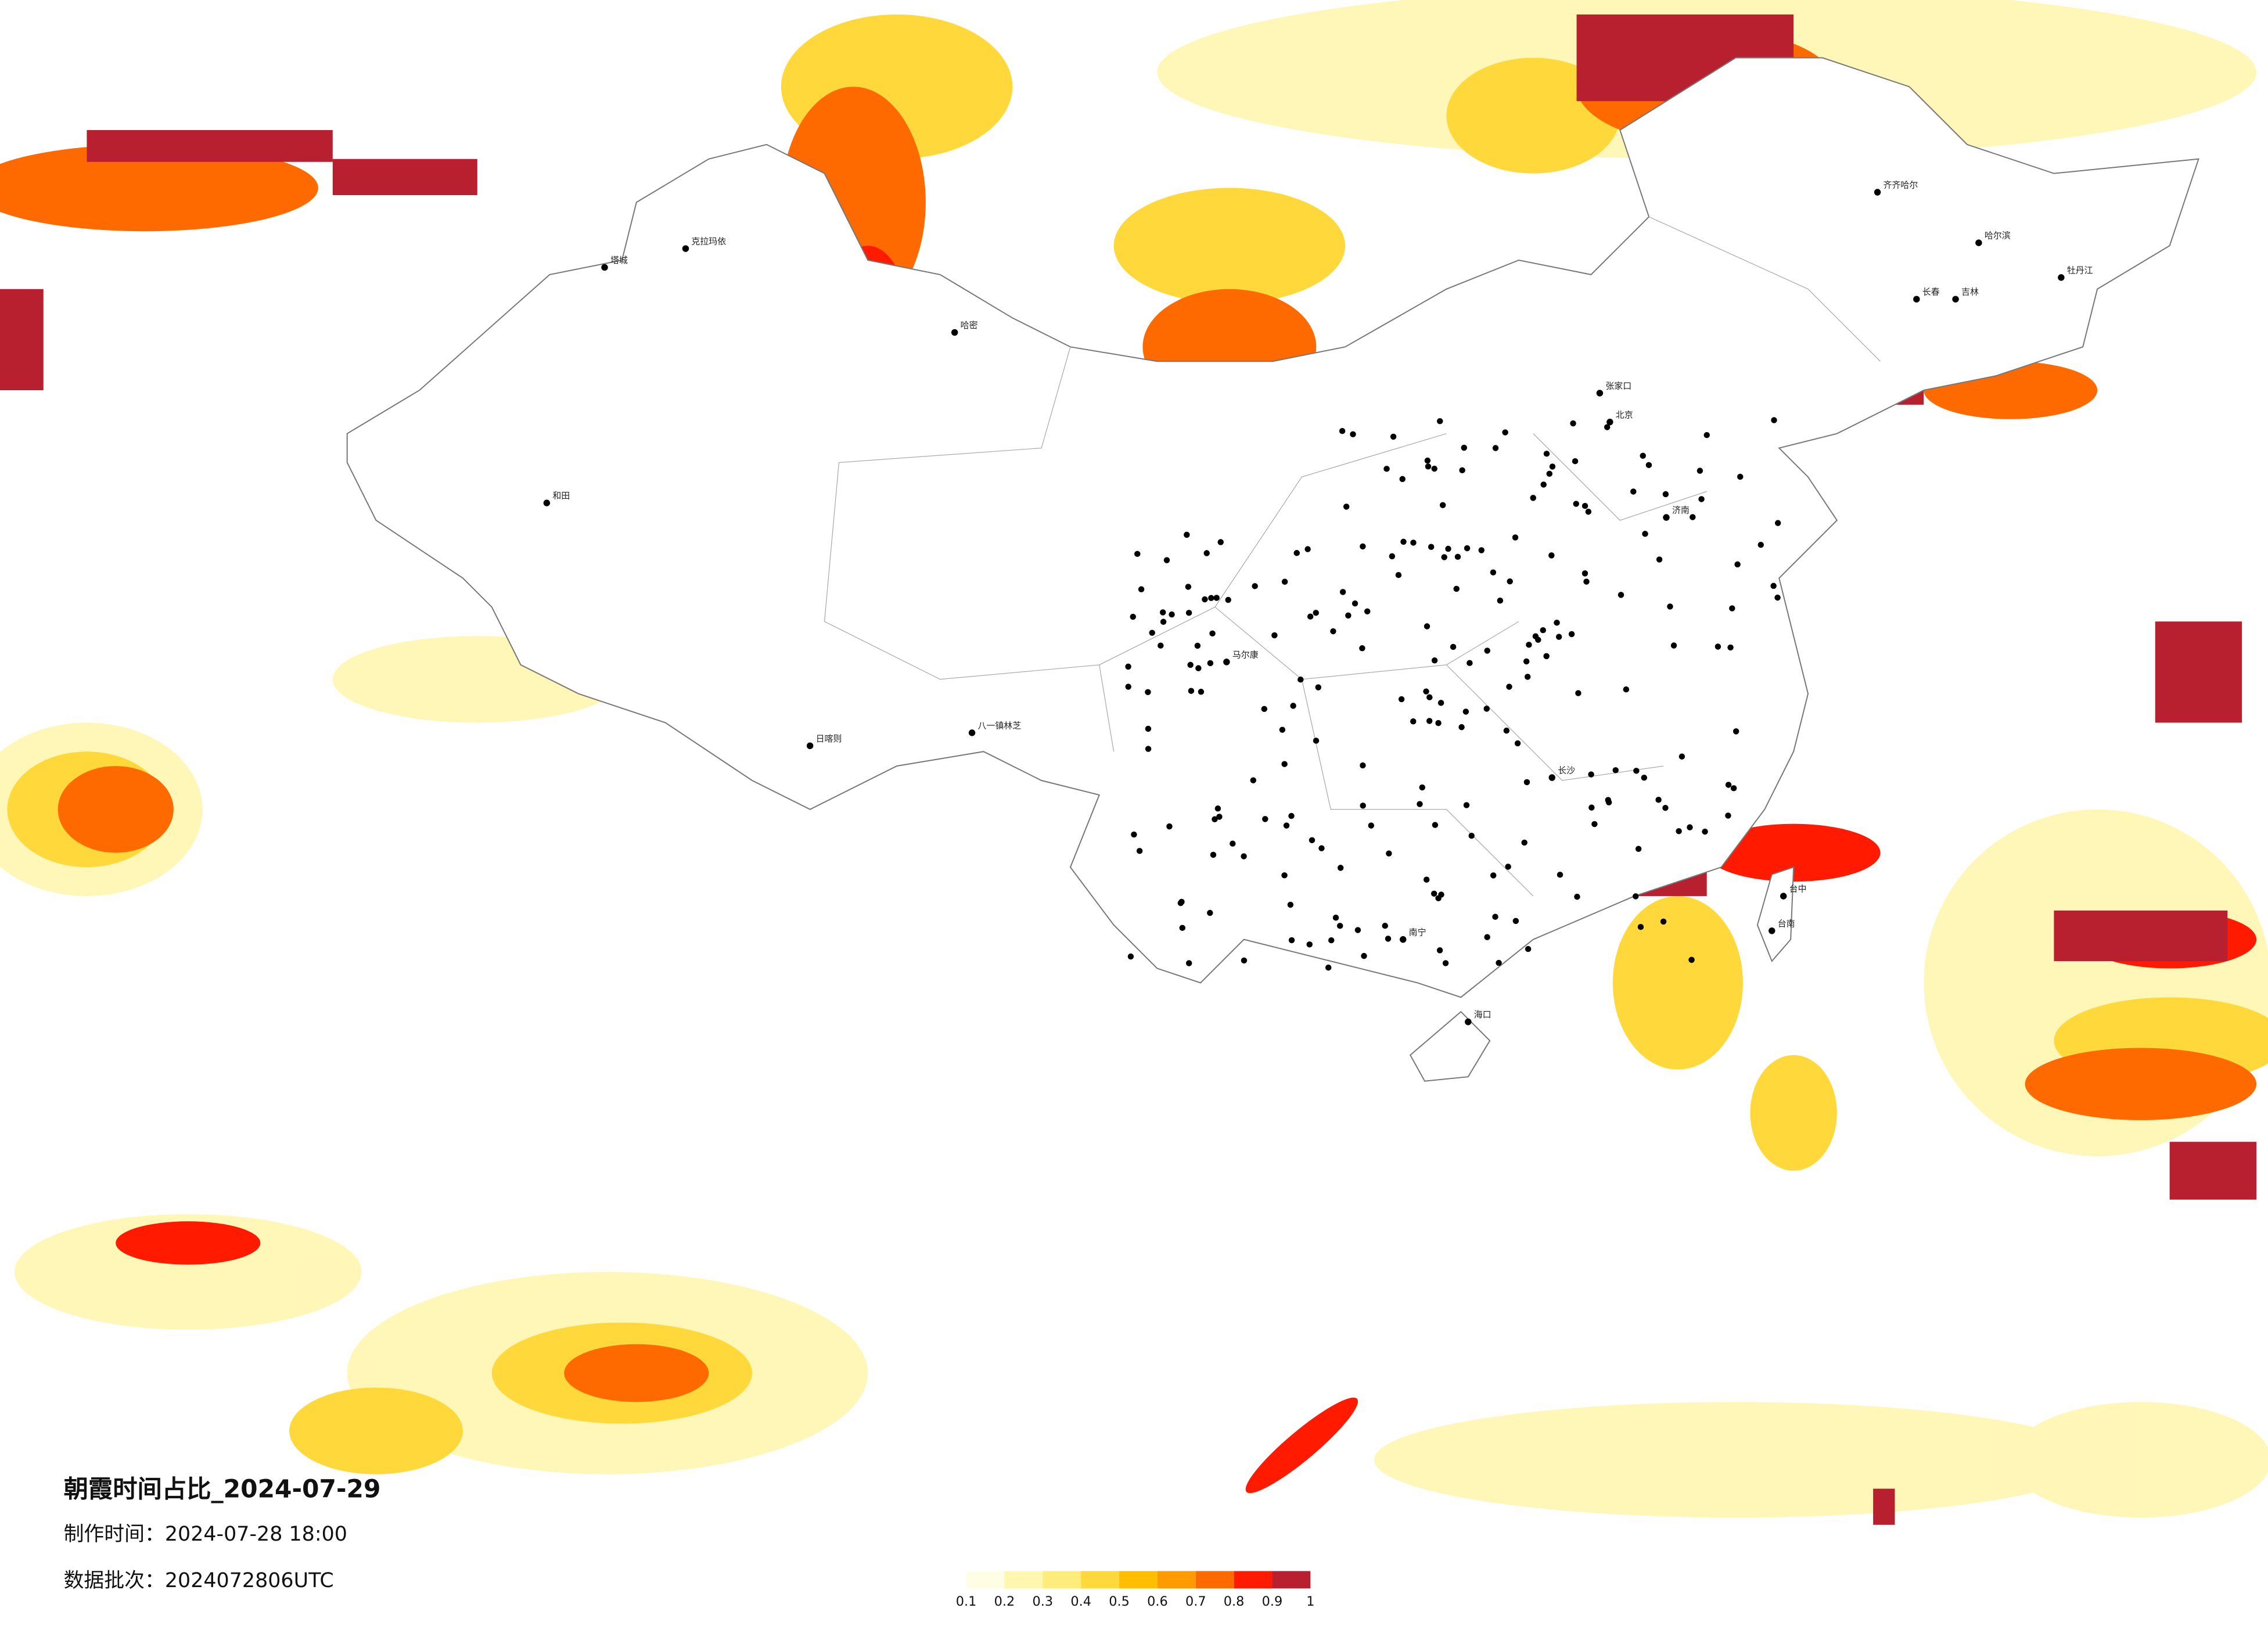  What do you see at coordinates (1566, 770) in the screenshot?
I see `city-label: 长沙` at bounding box center [1566, 770].